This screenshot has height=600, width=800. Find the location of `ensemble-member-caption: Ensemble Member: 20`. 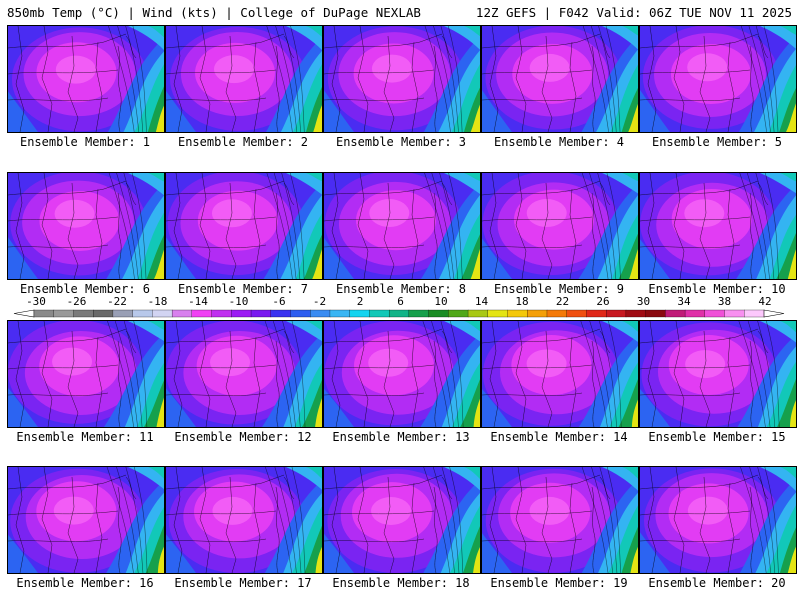

ensemble-member-caption: Ensemble Member: 20 is located at coordinates (717, 583).